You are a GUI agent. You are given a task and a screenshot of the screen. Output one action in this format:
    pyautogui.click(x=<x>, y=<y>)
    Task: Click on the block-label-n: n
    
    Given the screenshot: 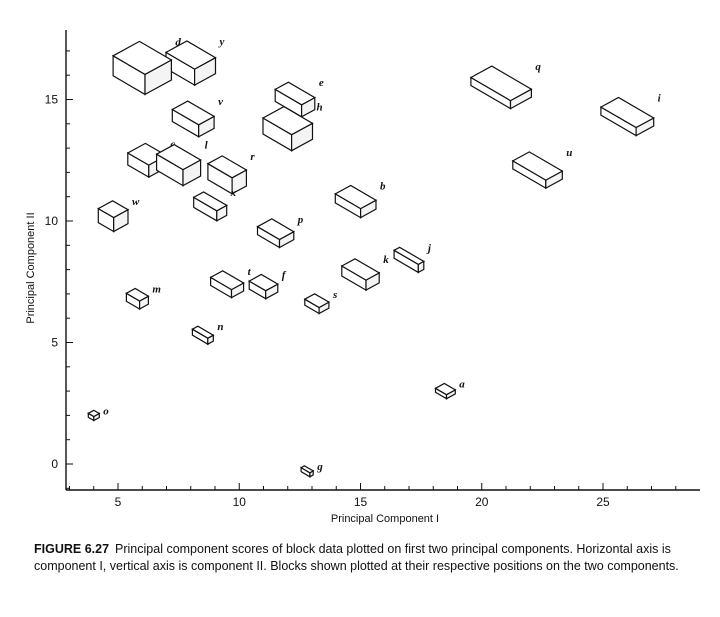 What is the action you would take?
    pyautogui.click(x=220, y=327)
    